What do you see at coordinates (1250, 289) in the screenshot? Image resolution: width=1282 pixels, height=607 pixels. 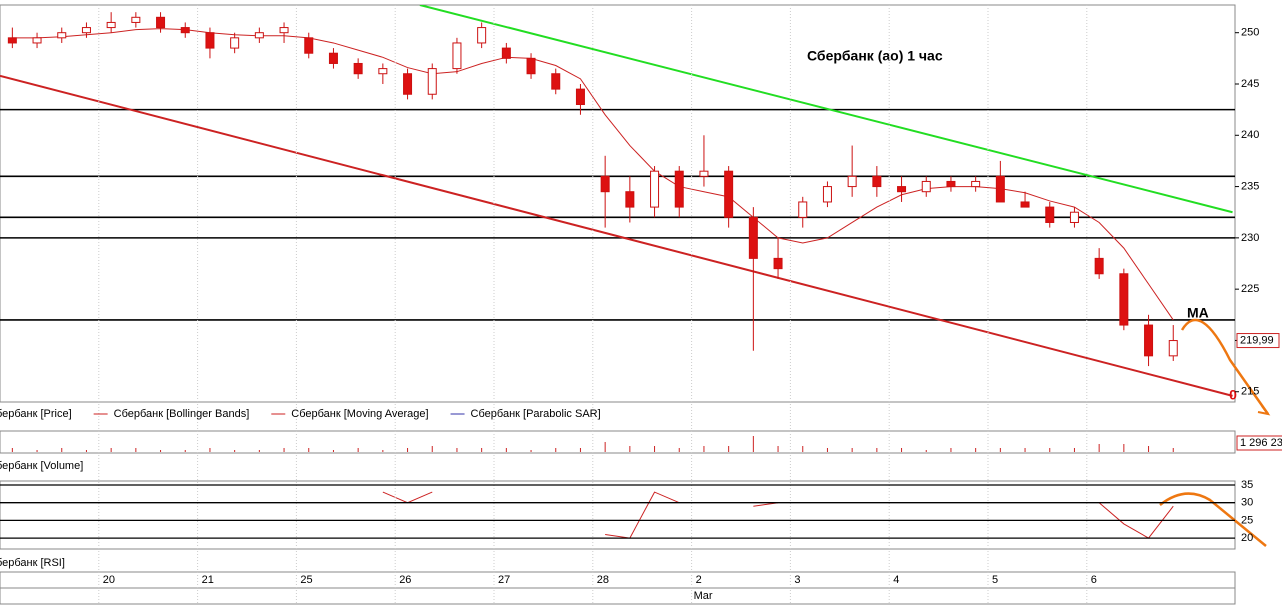 I see `y-tick-label: 225` at bounding box center [1250, 289].